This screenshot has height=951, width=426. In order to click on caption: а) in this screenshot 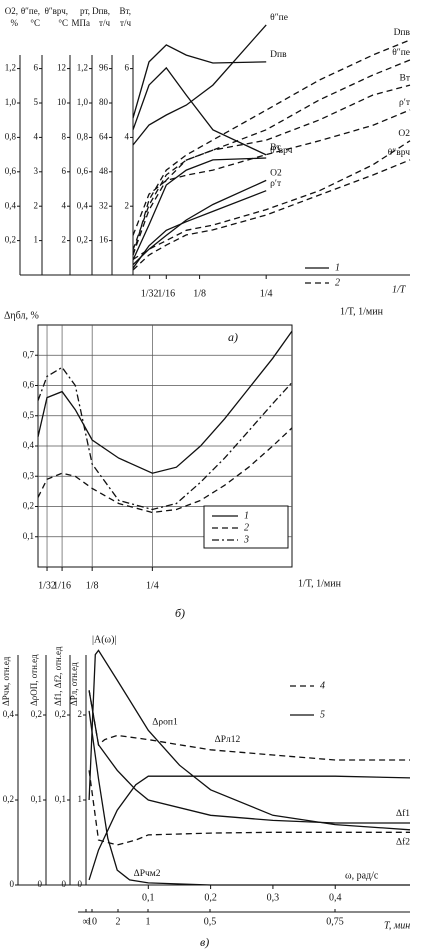, I will do `click(233, 337)`.